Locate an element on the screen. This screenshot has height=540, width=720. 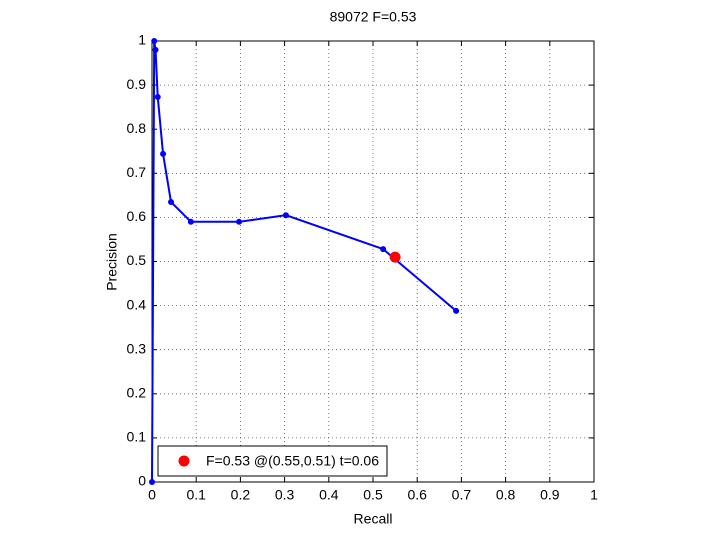
x-tick-label: 0.8 is located at coordinates (506, 495).